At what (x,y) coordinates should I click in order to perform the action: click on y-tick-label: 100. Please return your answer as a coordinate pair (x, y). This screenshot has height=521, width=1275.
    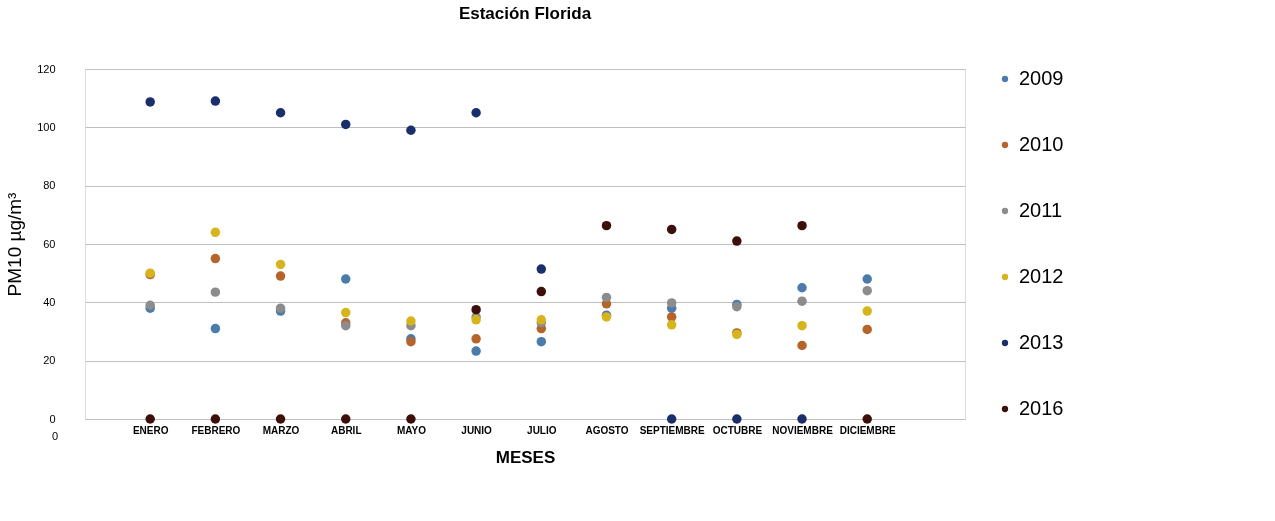
    Looking at the image, I should click on (46, 126).